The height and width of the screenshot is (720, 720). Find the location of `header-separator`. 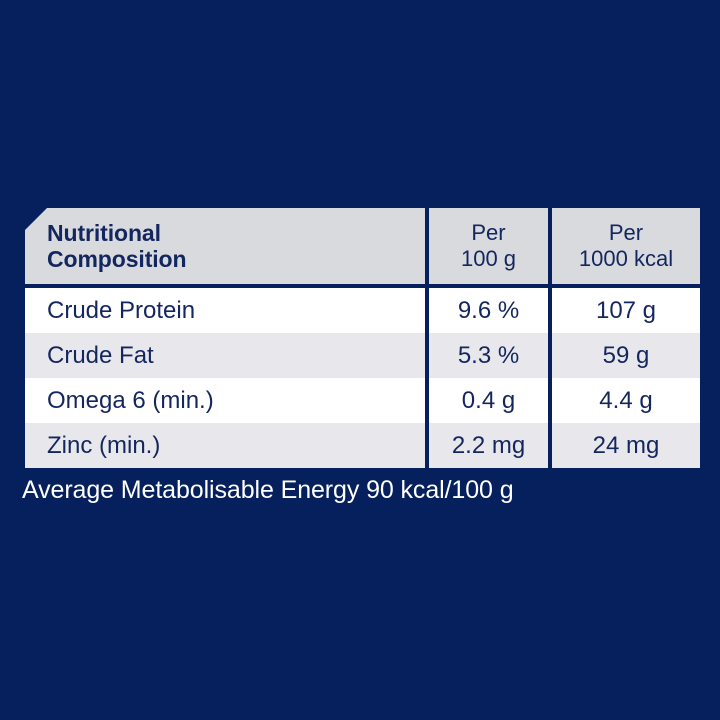

header-separator is located at coordinates (362, 286).